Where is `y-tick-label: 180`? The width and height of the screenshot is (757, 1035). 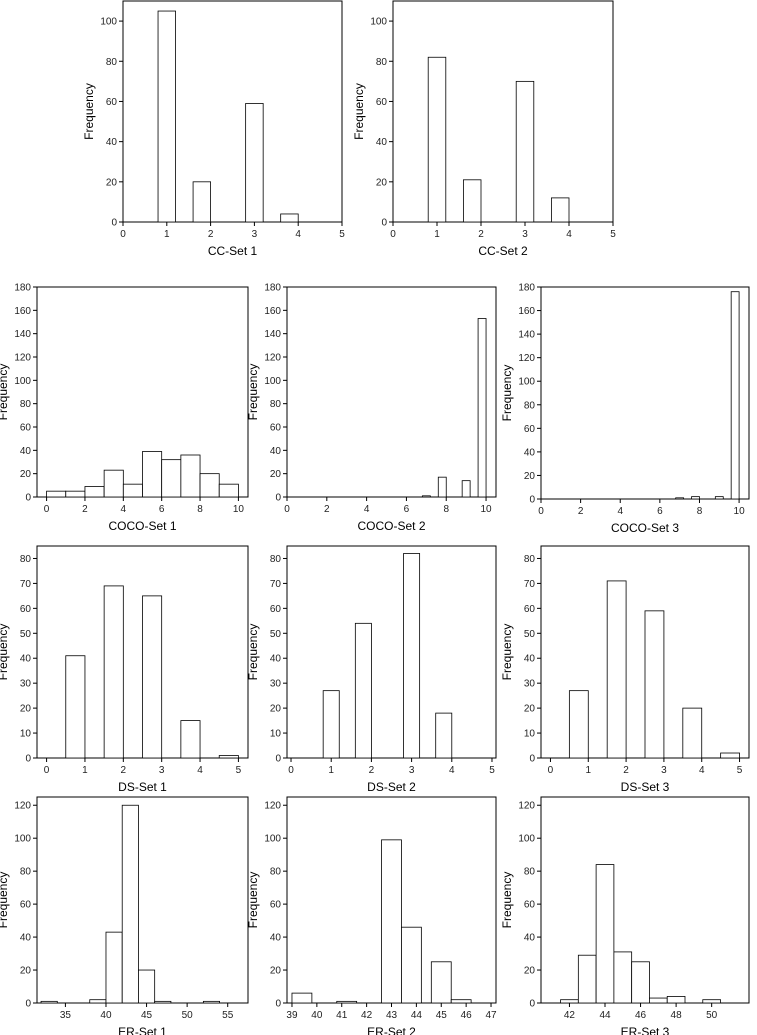 y-tick-label: 180 is located at coordinates (526, 288).